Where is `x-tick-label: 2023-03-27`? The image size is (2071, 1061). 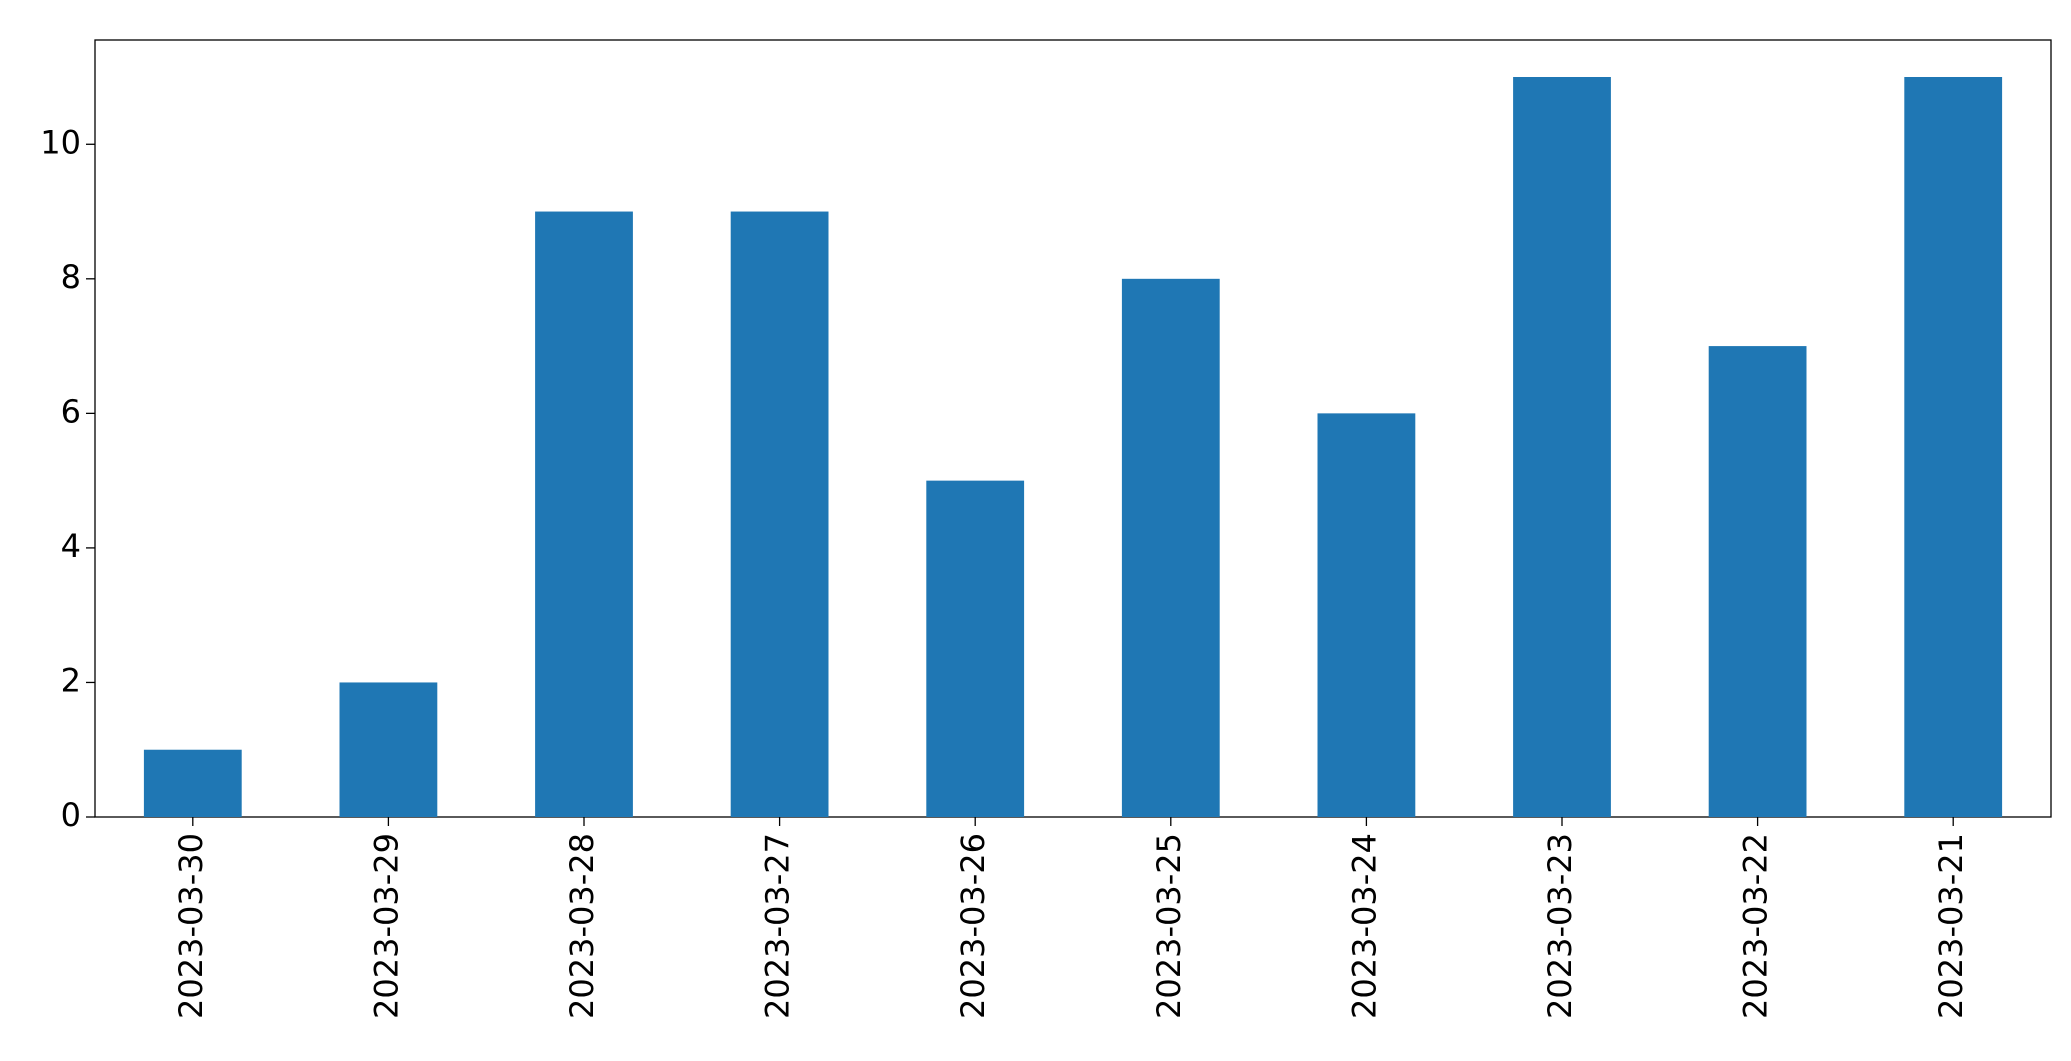 x-tick-label: 2023-03-27 is located at coordinates (778, 926).